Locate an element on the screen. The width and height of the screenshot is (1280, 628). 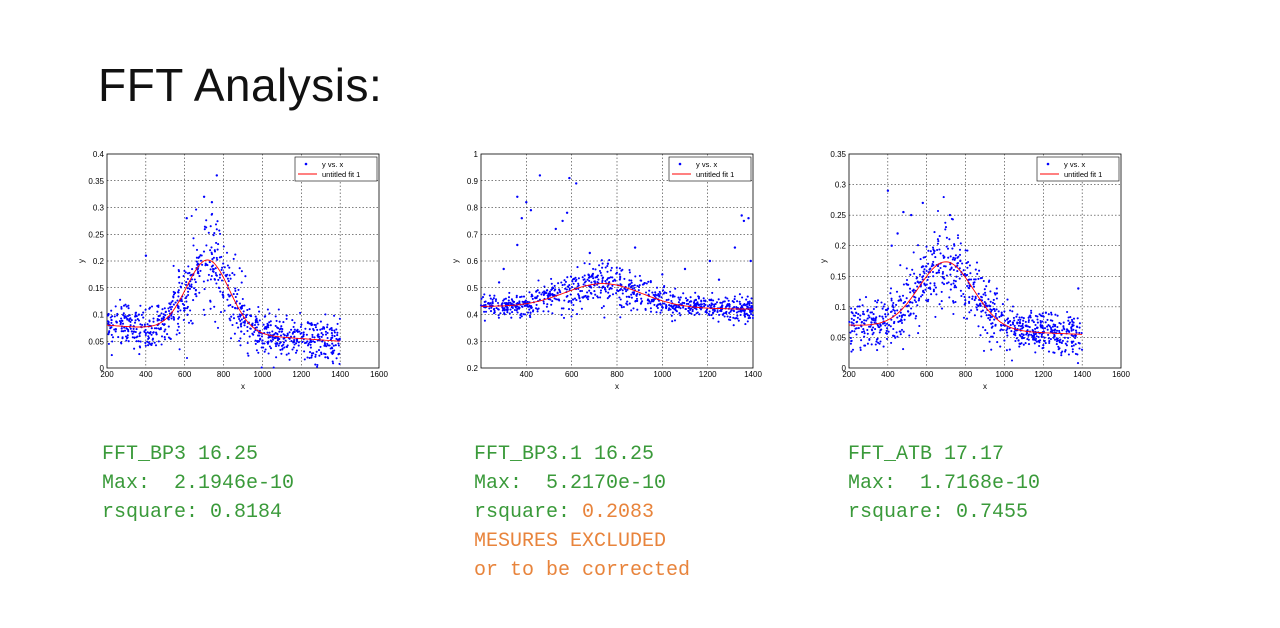
y-tick-label: 0.05 is located at coordinates (96, 341).